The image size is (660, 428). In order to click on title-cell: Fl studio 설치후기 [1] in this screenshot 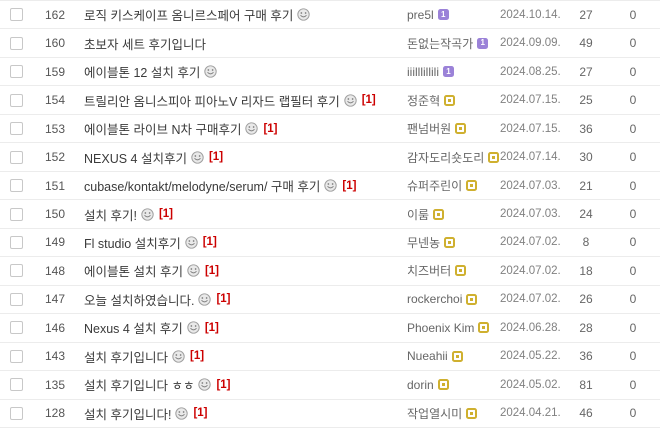, I will do `click(237, 242)`.